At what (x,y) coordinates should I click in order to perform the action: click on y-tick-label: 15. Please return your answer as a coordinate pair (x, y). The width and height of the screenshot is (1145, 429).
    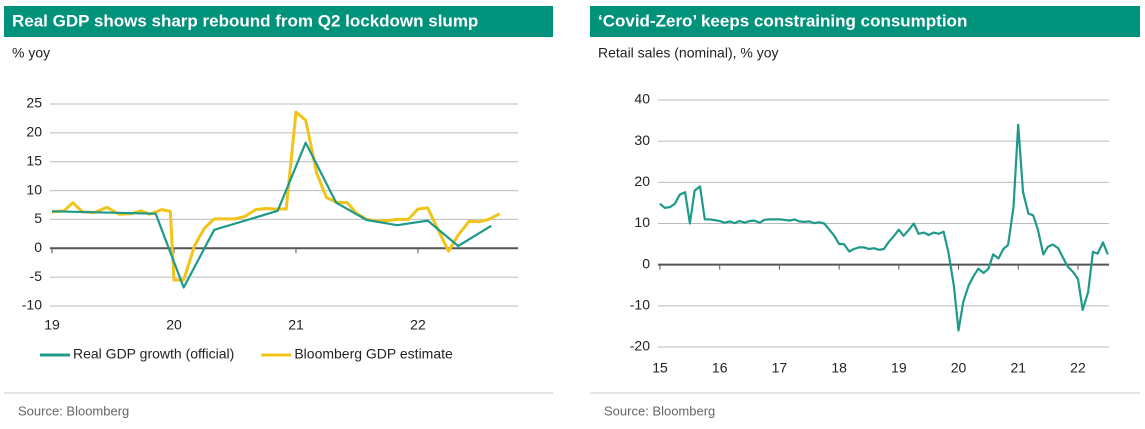
    Looking at the image, I should click on (34, 160).